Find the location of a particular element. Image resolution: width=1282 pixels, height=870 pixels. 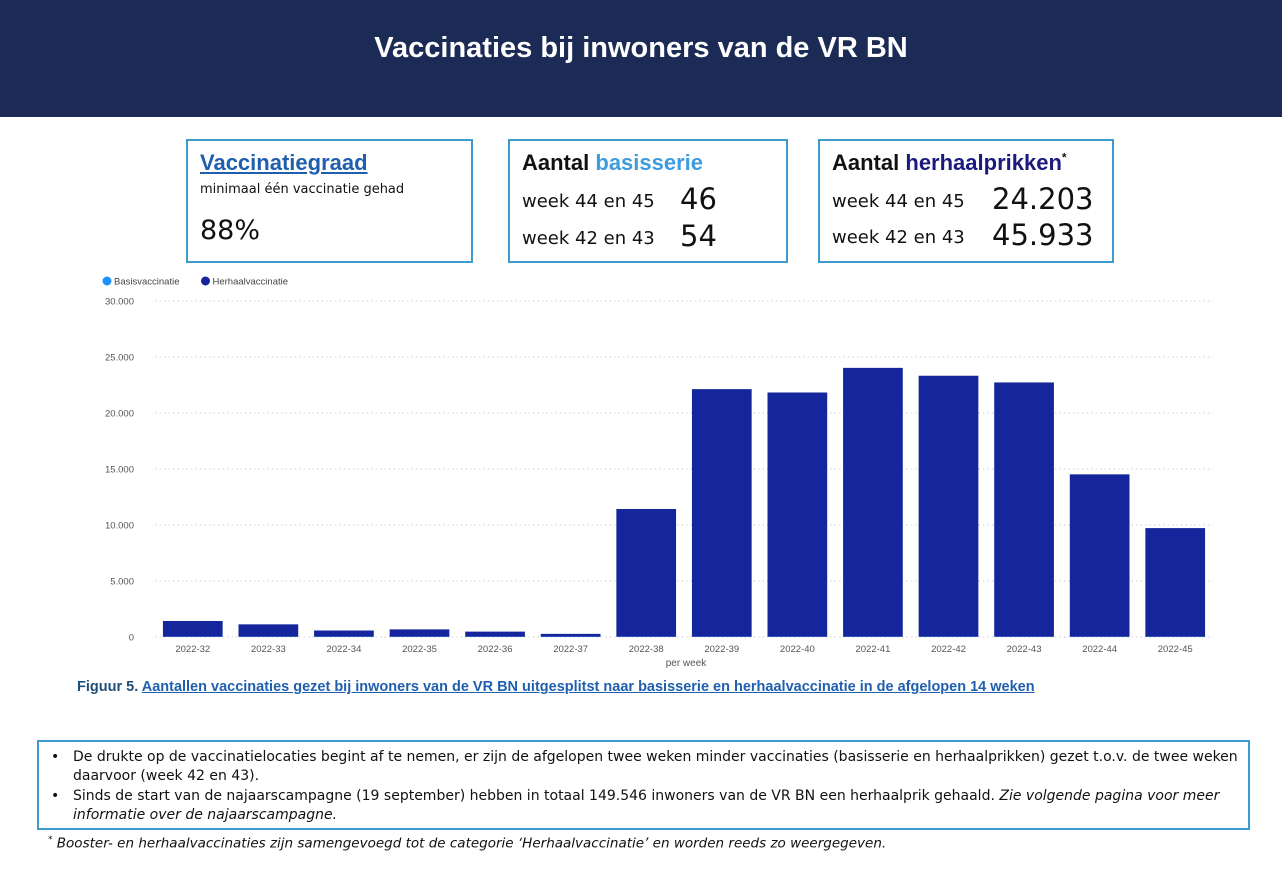

herhaalprikken-title: Aantal herhaalprikken* is located at coordinates (949, 163).